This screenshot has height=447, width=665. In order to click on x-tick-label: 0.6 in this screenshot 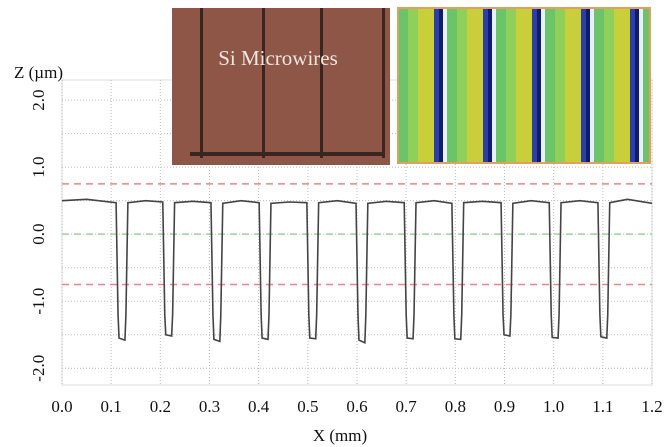, I will do `click(356, 406)`.